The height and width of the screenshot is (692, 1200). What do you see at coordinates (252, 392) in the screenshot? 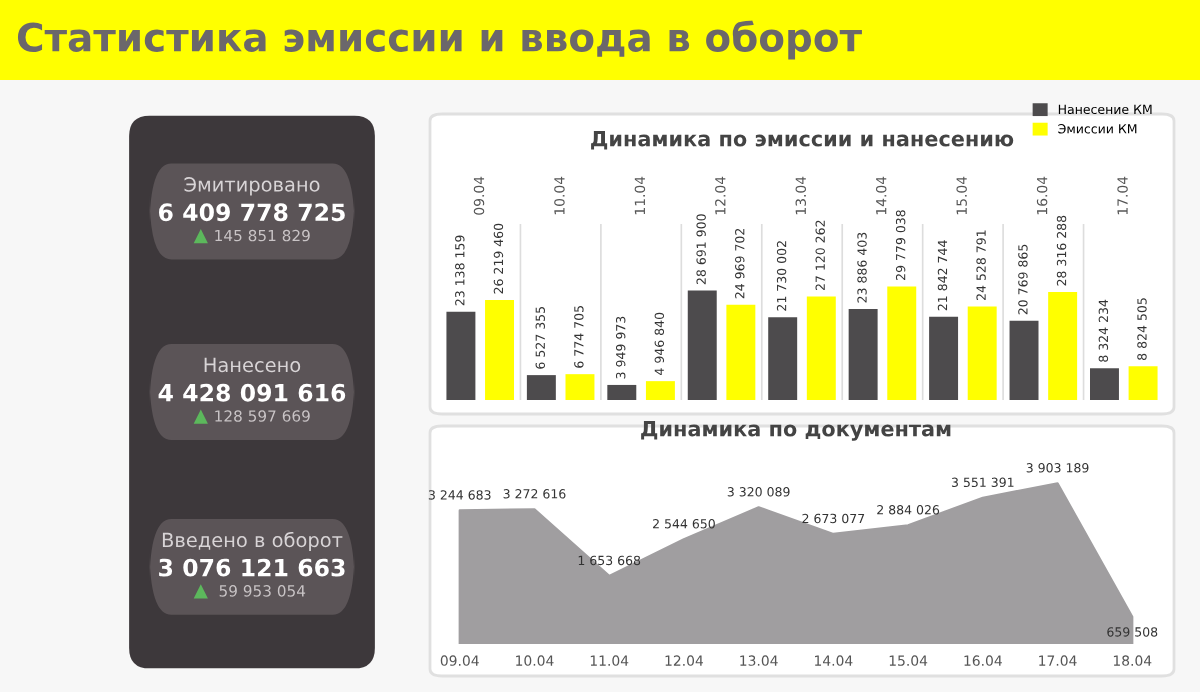
I see `text: 4 428 091 616` at bounding box center [252, 392].